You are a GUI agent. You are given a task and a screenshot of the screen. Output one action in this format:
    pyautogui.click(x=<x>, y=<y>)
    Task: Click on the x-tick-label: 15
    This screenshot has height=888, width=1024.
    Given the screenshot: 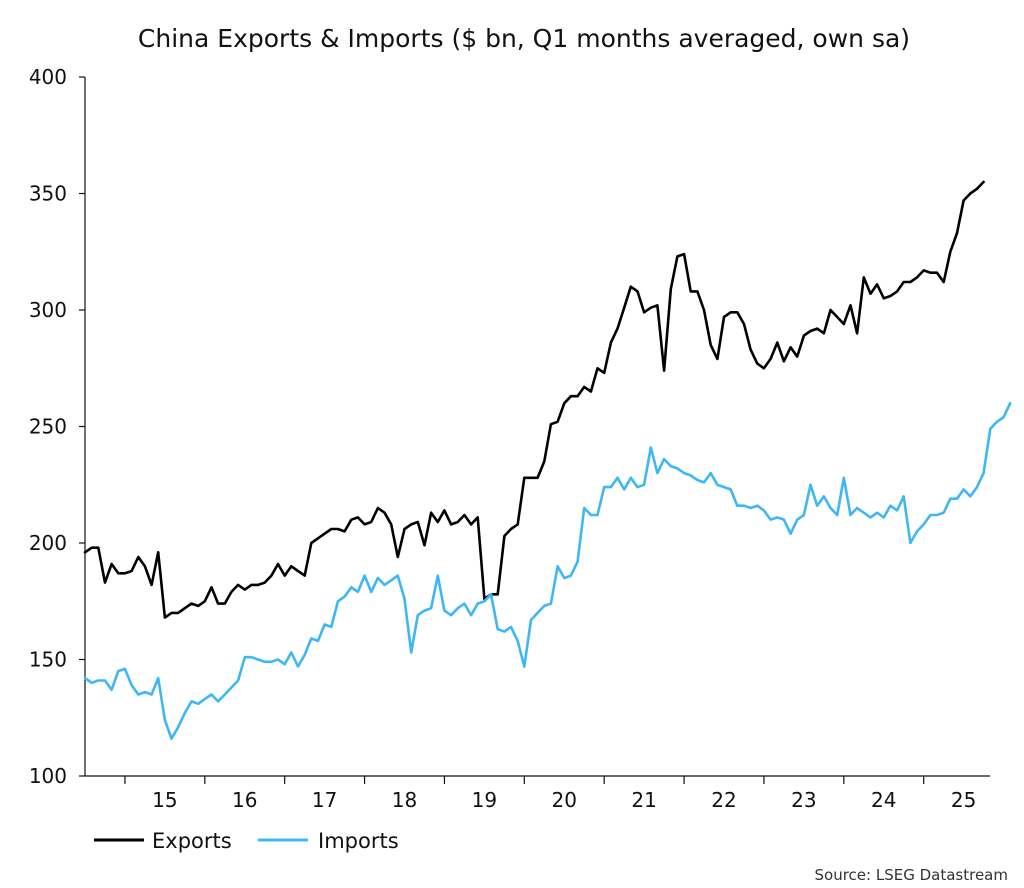 What is the action you would take?
    pyautogui.click(x=164, y=800)
    